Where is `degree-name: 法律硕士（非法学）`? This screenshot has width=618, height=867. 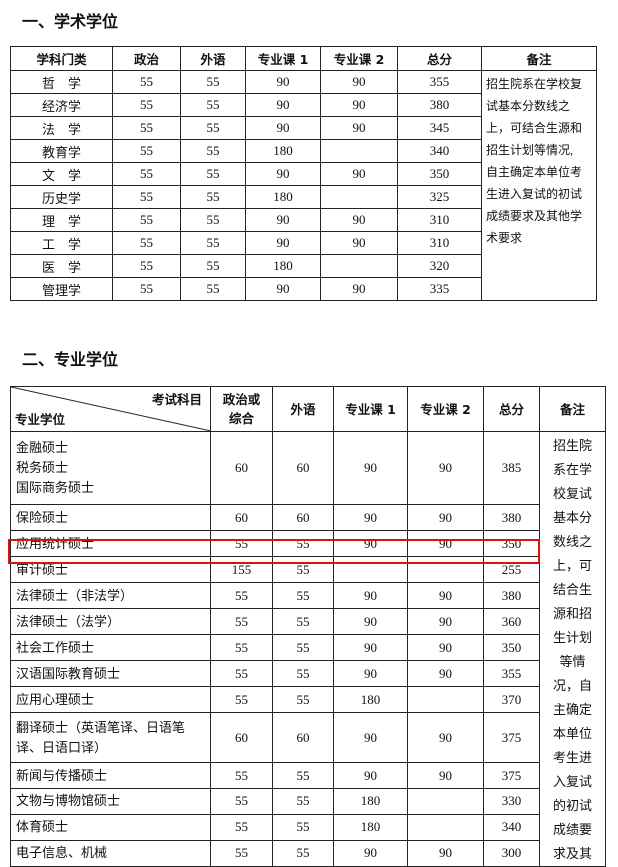 degree-name: 法律硕士（非法学） is located at coordinates (75, 595).